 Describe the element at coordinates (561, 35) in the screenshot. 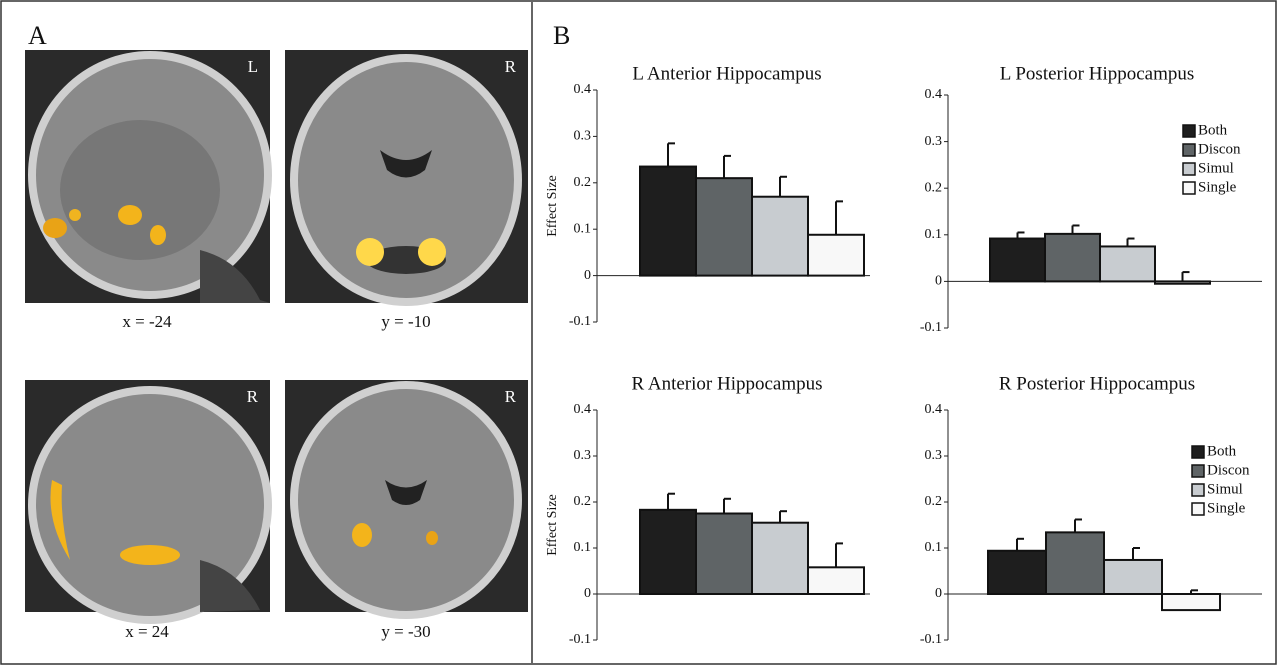

I see `panel-label: B` at that location.